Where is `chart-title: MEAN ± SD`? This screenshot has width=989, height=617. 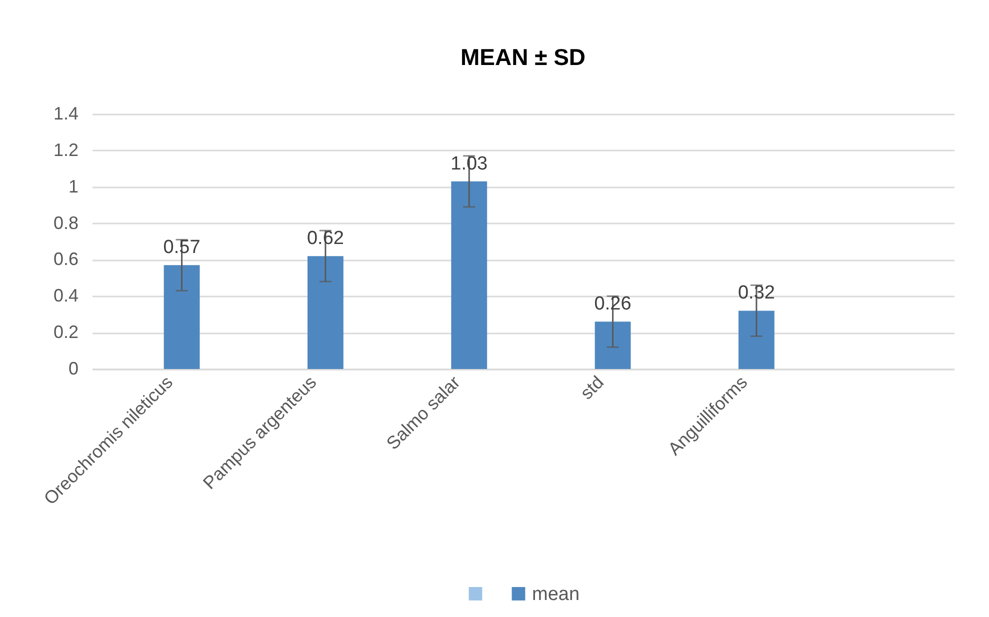 chart-title: MEAN ± SD is located at coordinates (523, 57).